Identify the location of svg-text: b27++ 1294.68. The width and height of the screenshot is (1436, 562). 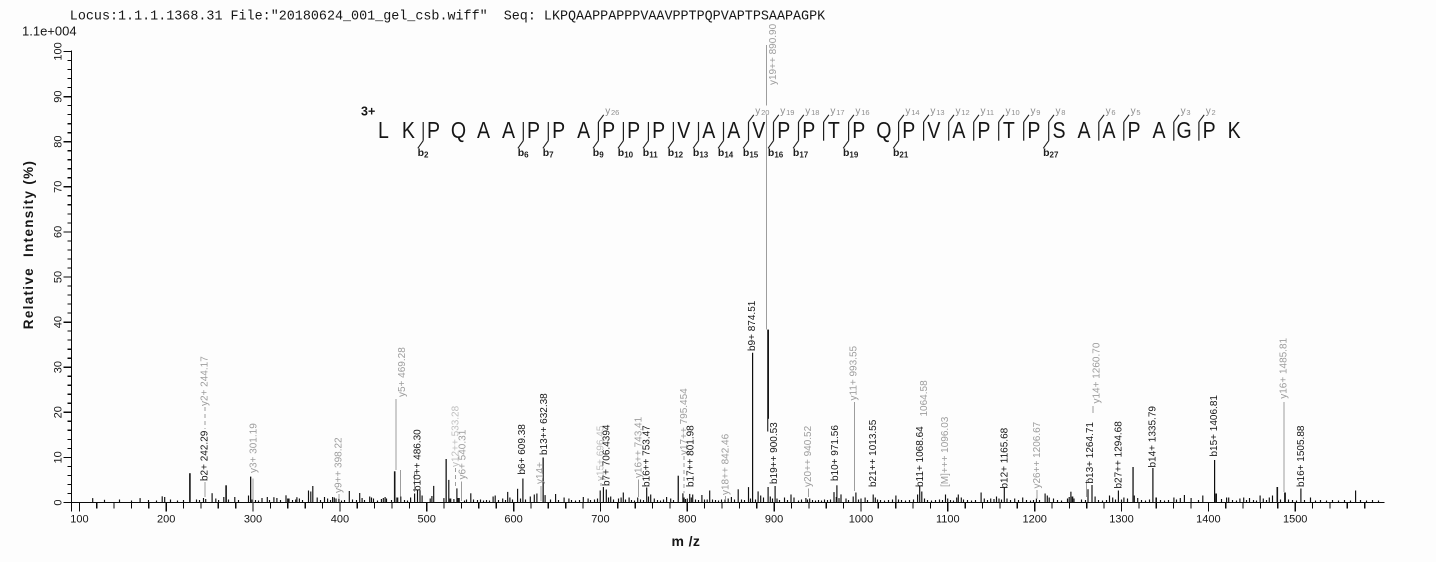
(1118, 455).